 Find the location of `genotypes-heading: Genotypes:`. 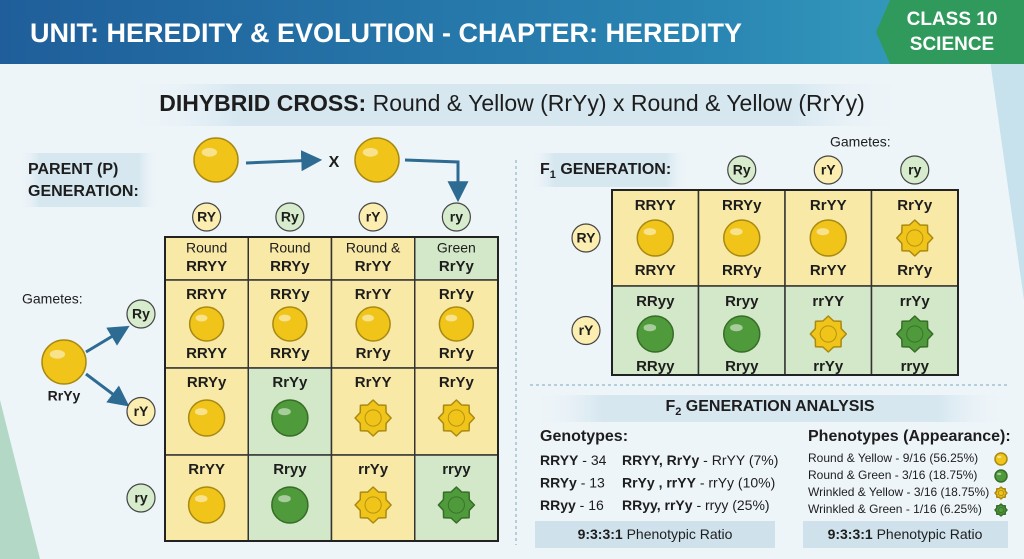

genotypes-heading: Genotypes: is located at coordinates (584, 436).